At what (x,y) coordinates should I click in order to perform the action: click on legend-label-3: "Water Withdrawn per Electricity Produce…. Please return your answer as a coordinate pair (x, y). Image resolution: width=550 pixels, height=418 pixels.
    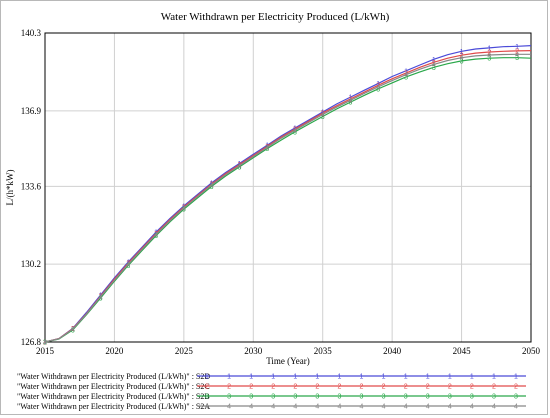
    Looking at the image, I should click on (113, 396).